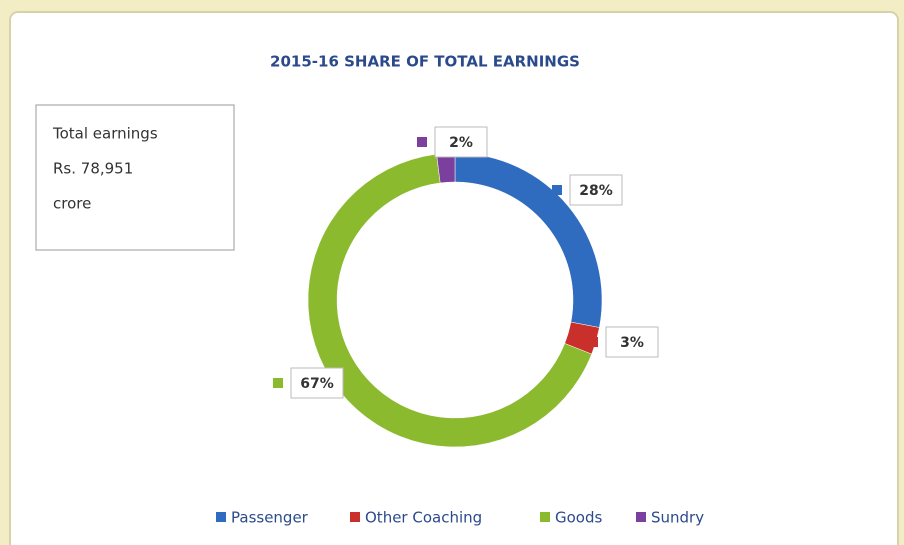 The image size is (904, 545). I want to click on legend-label: Passenger, so click(270, 518).